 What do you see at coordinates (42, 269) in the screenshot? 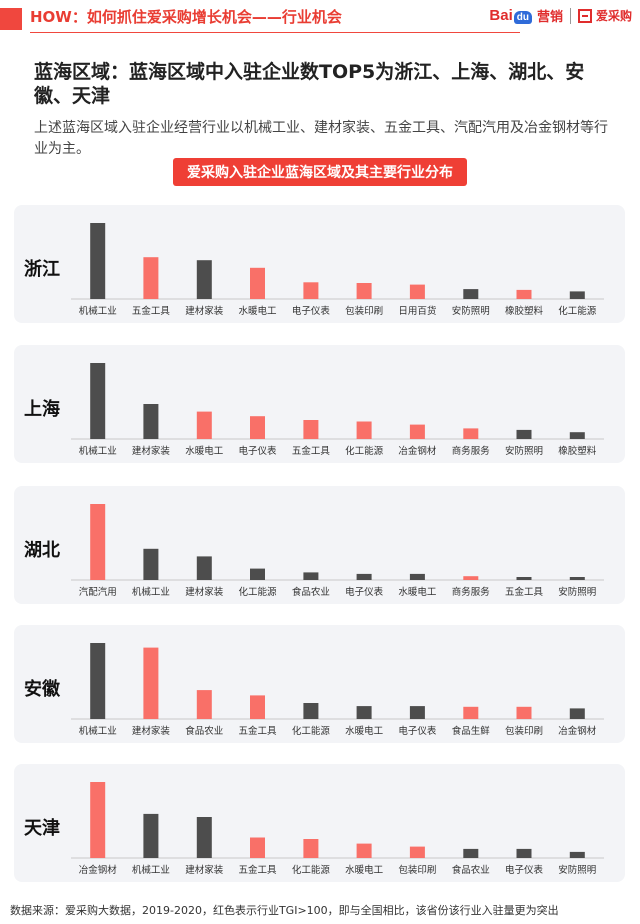
I see `panel-region-label: 浙江` at bounding box center [42, 269].